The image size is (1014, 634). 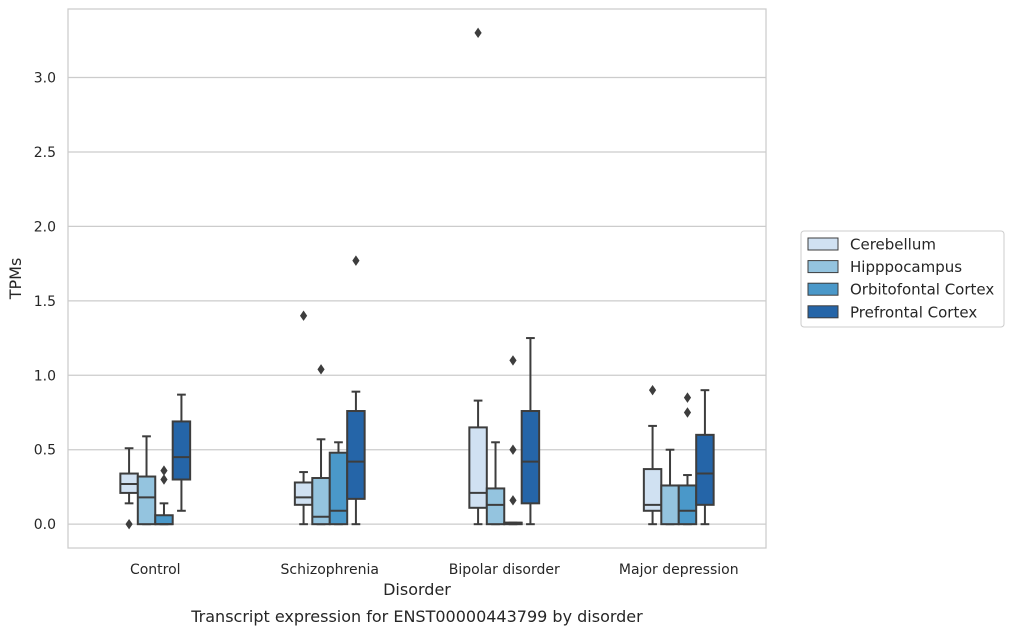 What do you see at coordinates (913, 312) in the screenshot?
I see `legend-label: Prefrontal Cortex` at bounding box center [913, 312].